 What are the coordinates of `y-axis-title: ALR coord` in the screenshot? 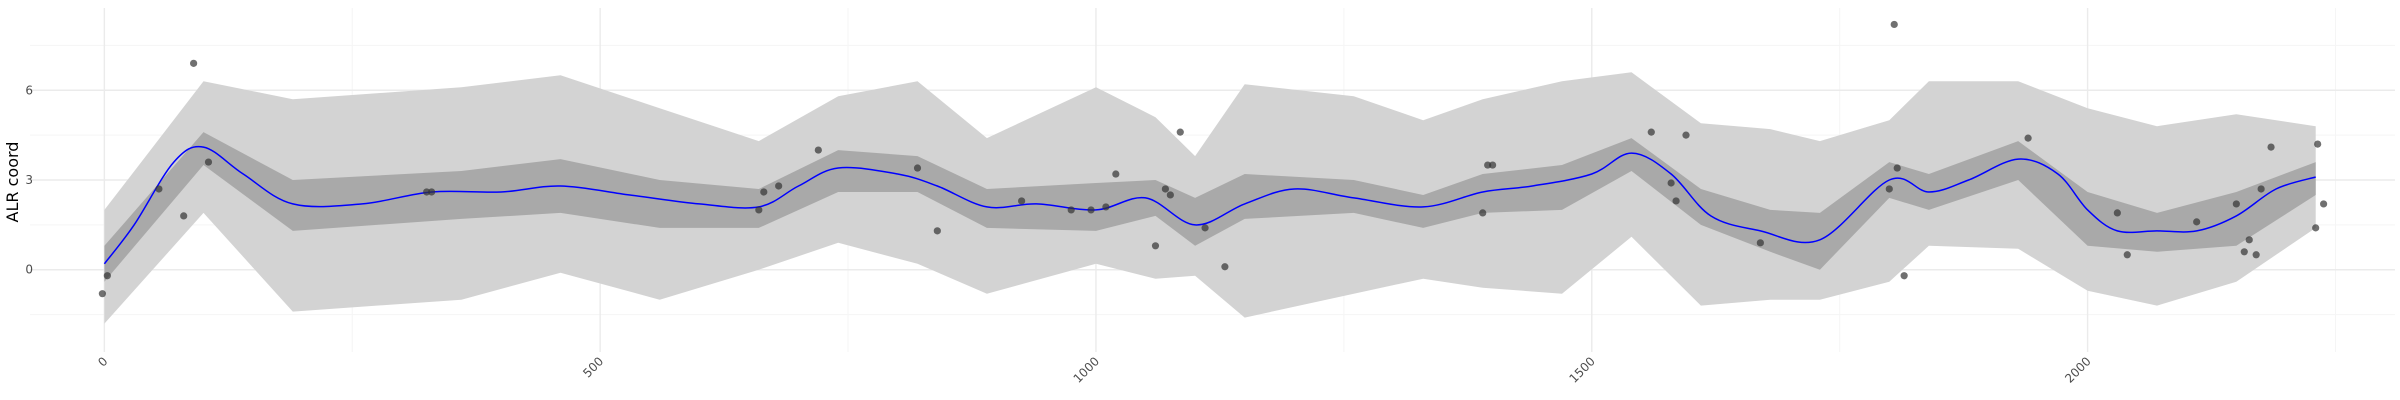 It's located at (12, 182).